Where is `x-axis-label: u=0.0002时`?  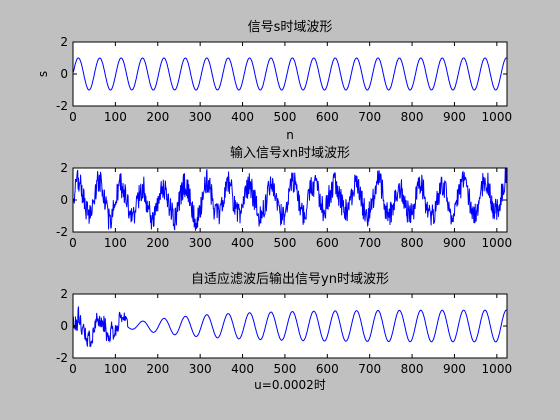 x-axis-label: u=0.0002时 is located at coordinates (290, 385).